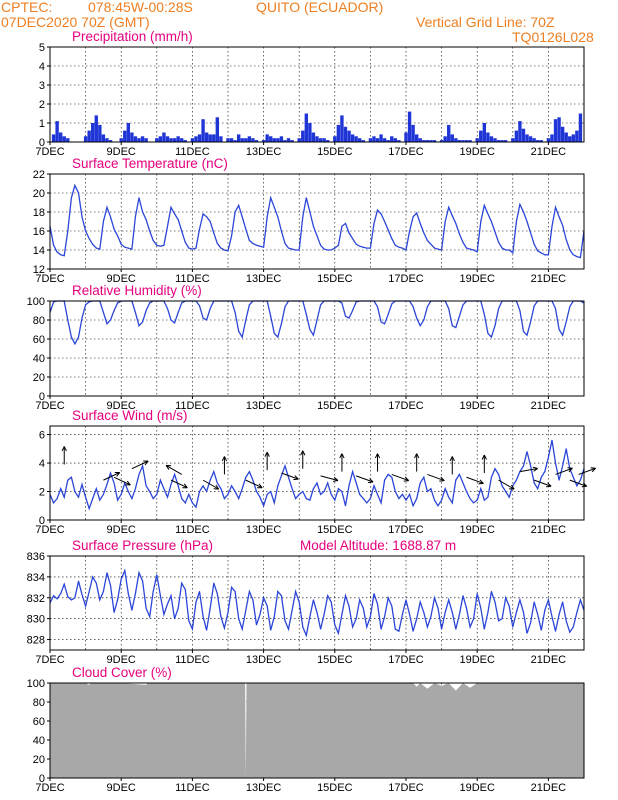  Describe the element at coordinates (42, 493) in the screenshot. I see `y-tick-label: 2` at that location.